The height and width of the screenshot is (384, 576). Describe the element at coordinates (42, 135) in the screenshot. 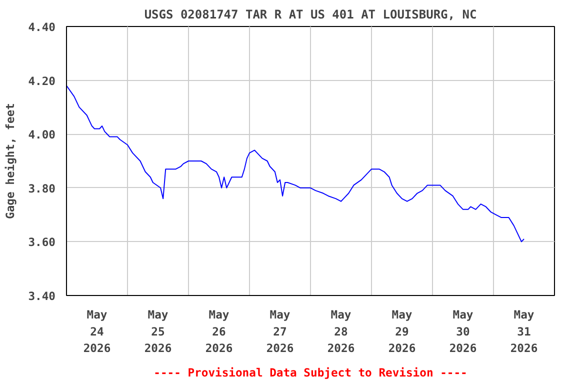

I see `y-tick-label: 4.00` at that location.